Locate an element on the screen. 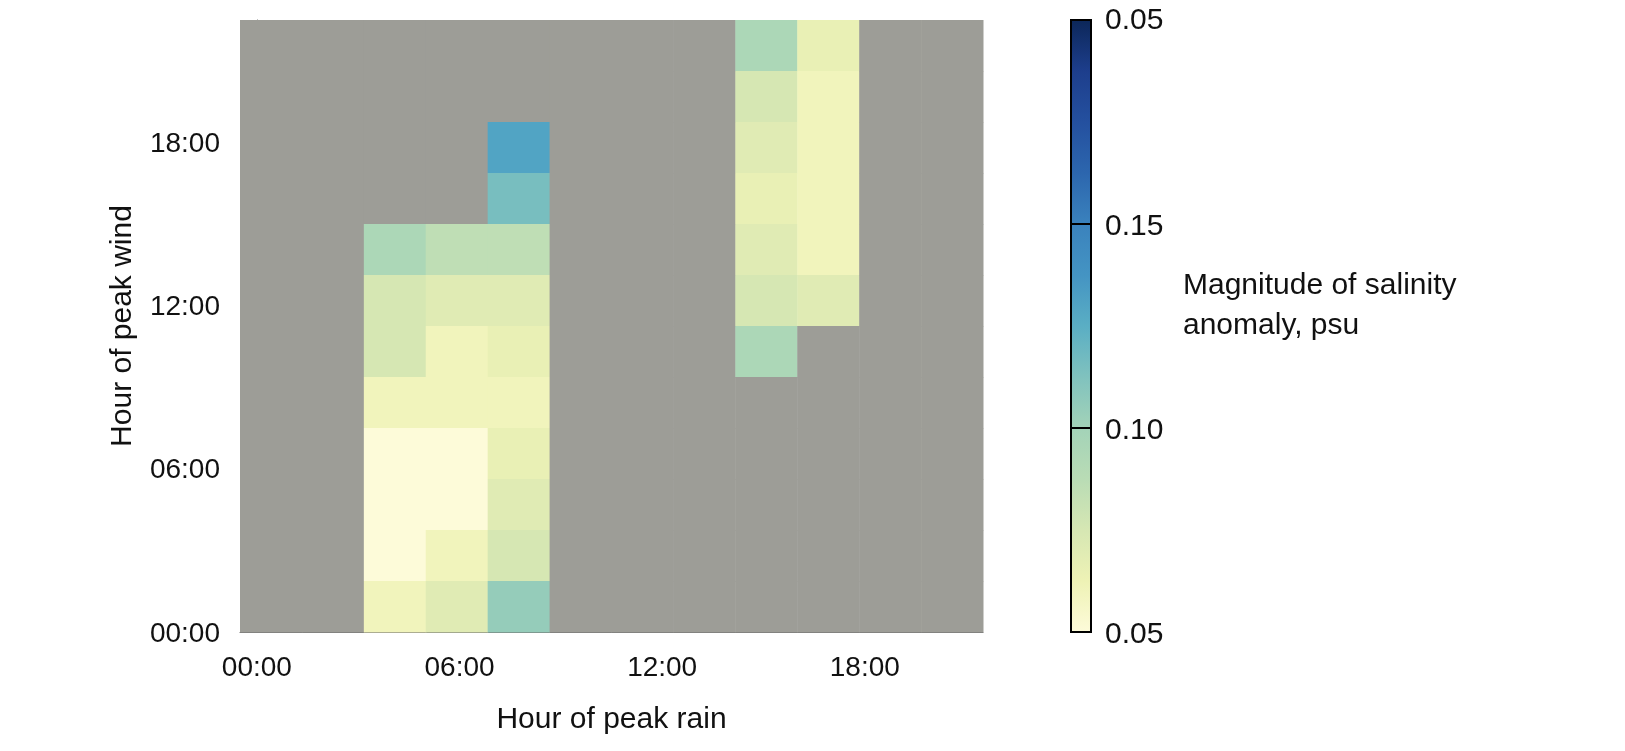 The height and width of the screenshot is (751, 1625). y-tick-label: 06:00 is located at coordinates (184, 469).